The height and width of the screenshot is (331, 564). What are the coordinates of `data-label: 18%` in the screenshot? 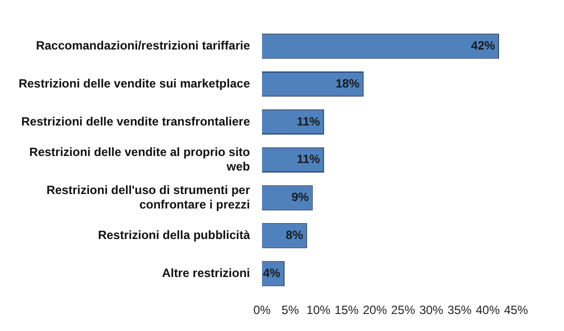 It's located at (348, 83).